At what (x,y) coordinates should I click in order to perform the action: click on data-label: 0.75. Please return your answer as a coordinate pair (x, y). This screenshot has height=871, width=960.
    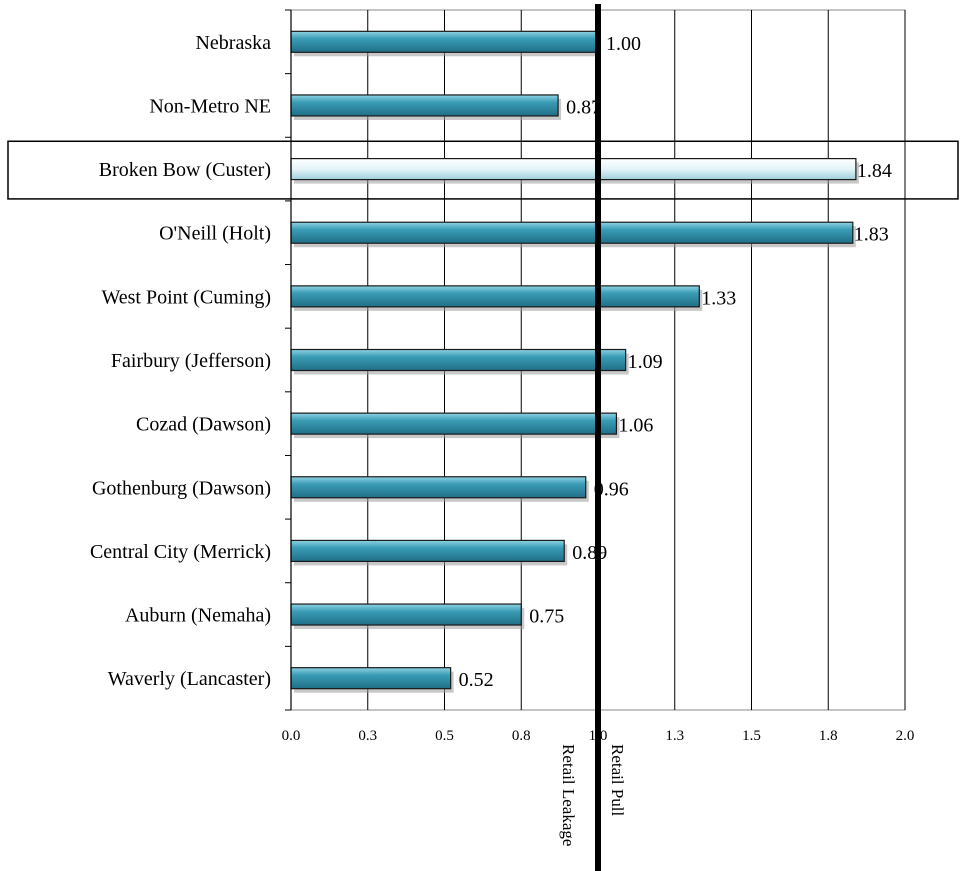
    Looking at the image, I should click on (546, 617).